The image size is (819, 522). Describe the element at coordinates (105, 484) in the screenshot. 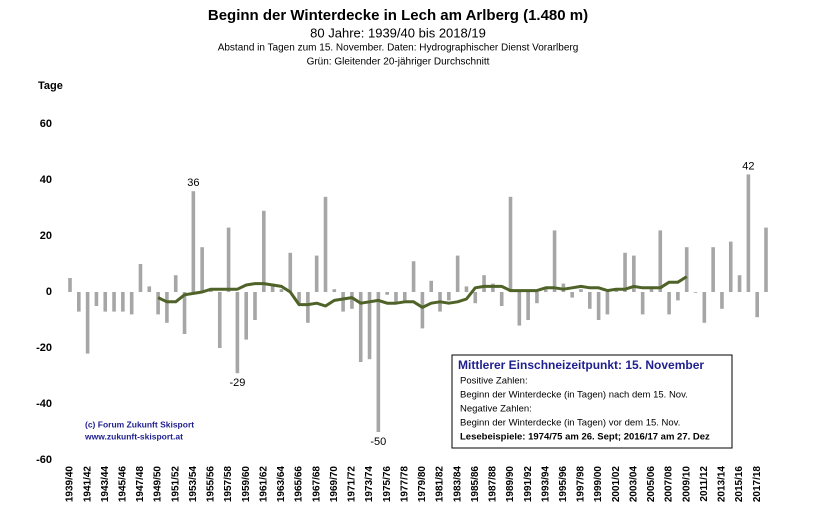

I see `x-tick-label: 1943/44` at that location.